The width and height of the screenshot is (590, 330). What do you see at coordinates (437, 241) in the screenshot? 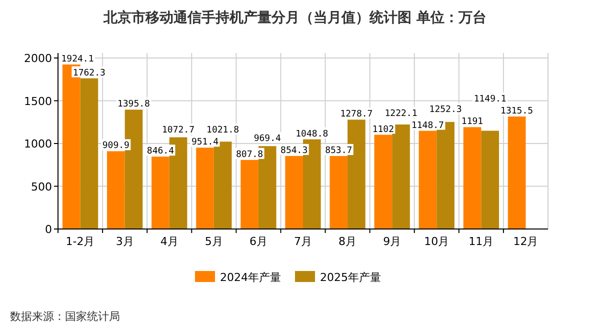
I see `x-tick-label: 10月` at bounding box center [437, 241].